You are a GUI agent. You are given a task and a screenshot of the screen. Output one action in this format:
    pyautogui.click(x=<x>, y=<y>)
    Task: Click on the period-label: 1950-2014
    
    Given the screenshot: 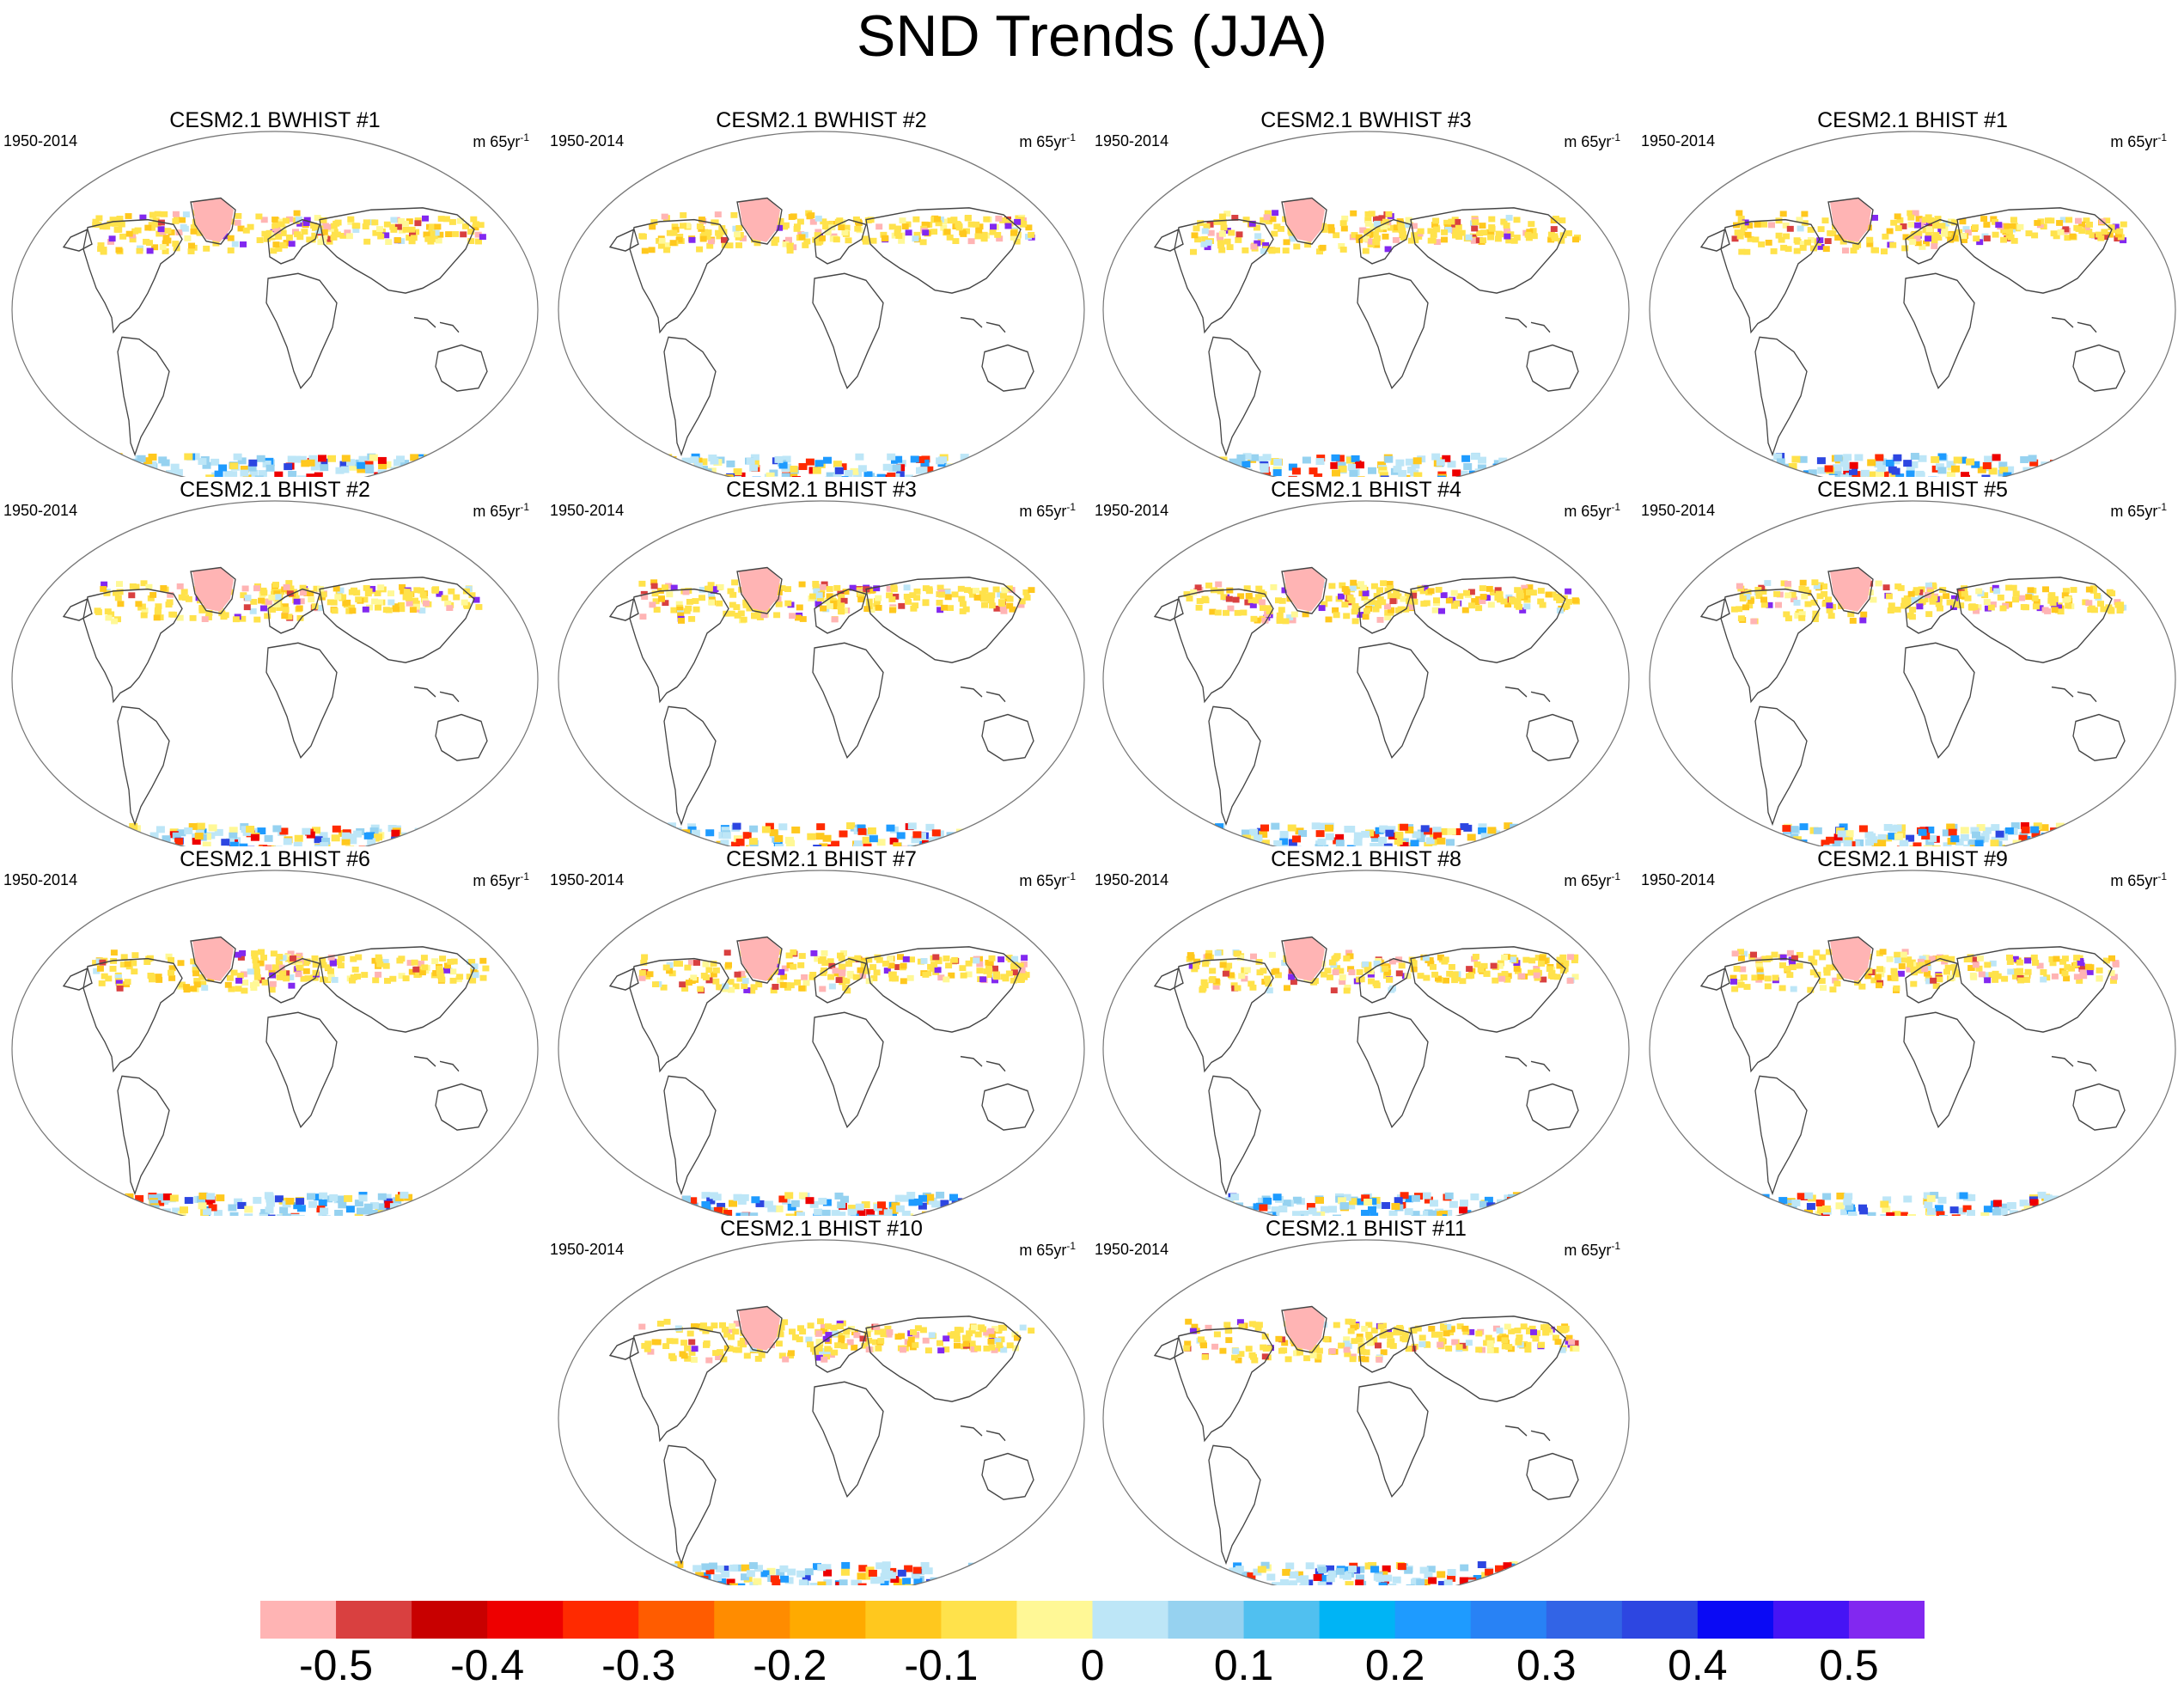 What is the action you would take?
    pyautogui.click(x=40, y=511)
    